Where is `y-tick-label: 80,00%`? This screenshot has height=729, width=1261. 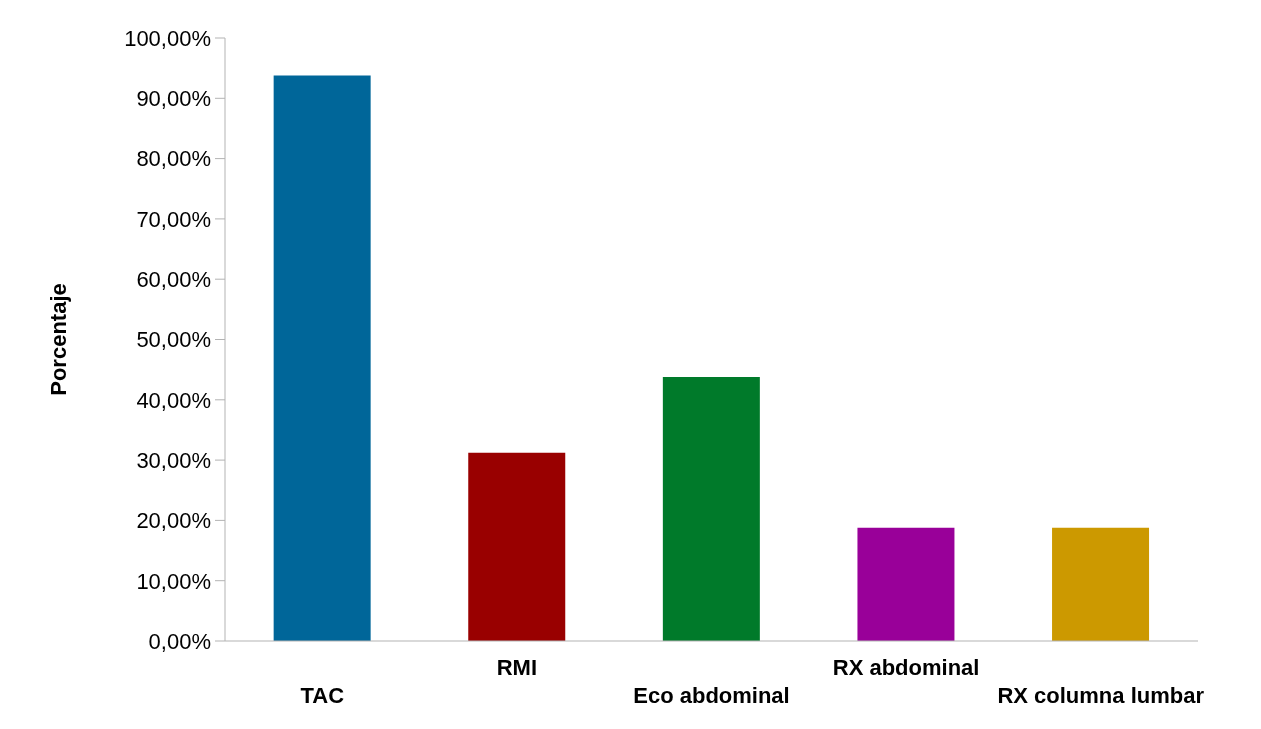
y-tick-label: 80,00% is located at coordinates (173, 159).